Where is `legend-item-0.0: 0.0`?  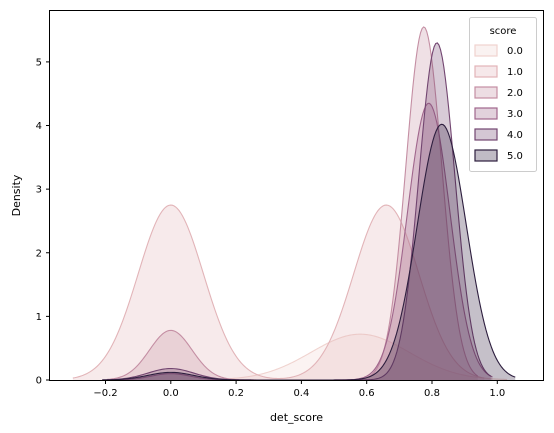
legend-item-0.0: 0.0 is located at coordinates (498, 50).